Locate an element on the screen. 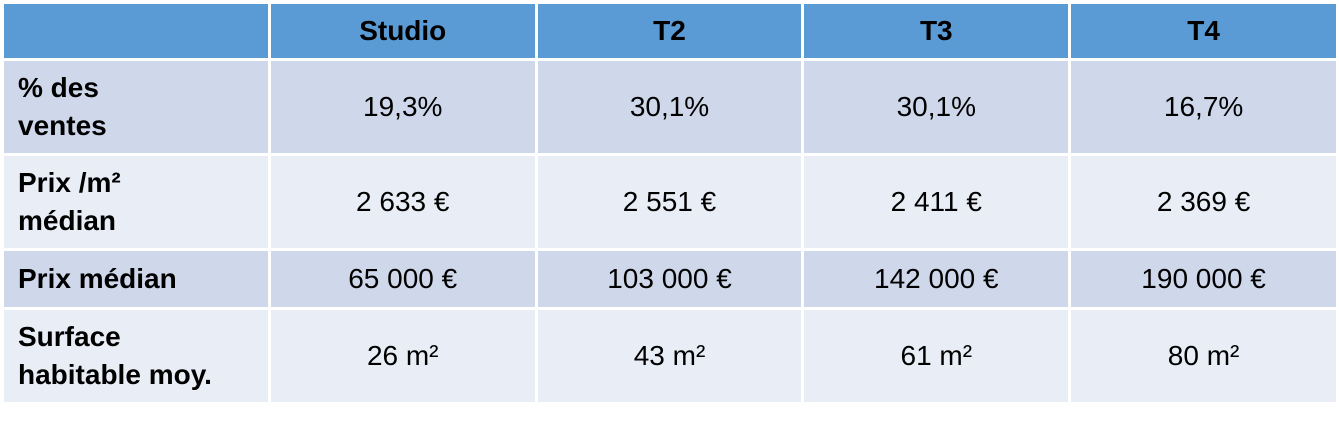 This screenshot has width=1339, height=421. cell: 19,3% is located at coordinates (402, 107).